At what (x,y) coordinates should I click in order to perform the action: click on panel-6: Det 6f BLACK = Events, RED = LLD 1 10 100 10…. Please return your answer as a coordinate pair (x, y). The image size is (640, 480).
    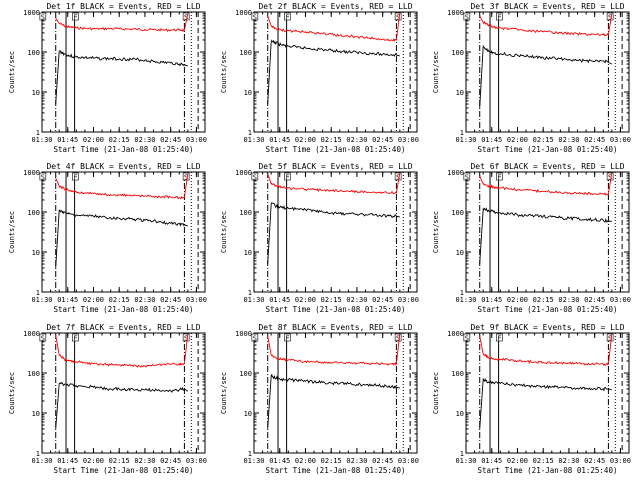
    Looking at the image, I should click on (531, 238).